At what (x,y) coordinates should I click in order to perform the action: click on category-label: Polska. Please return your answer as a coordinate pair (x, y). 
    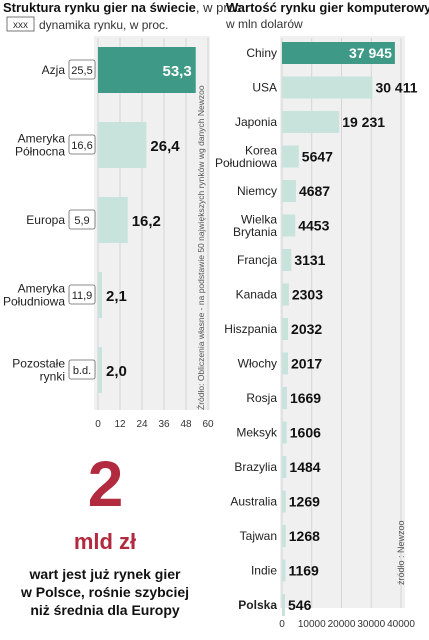
    Looking at the image, I should click on (257, 605).